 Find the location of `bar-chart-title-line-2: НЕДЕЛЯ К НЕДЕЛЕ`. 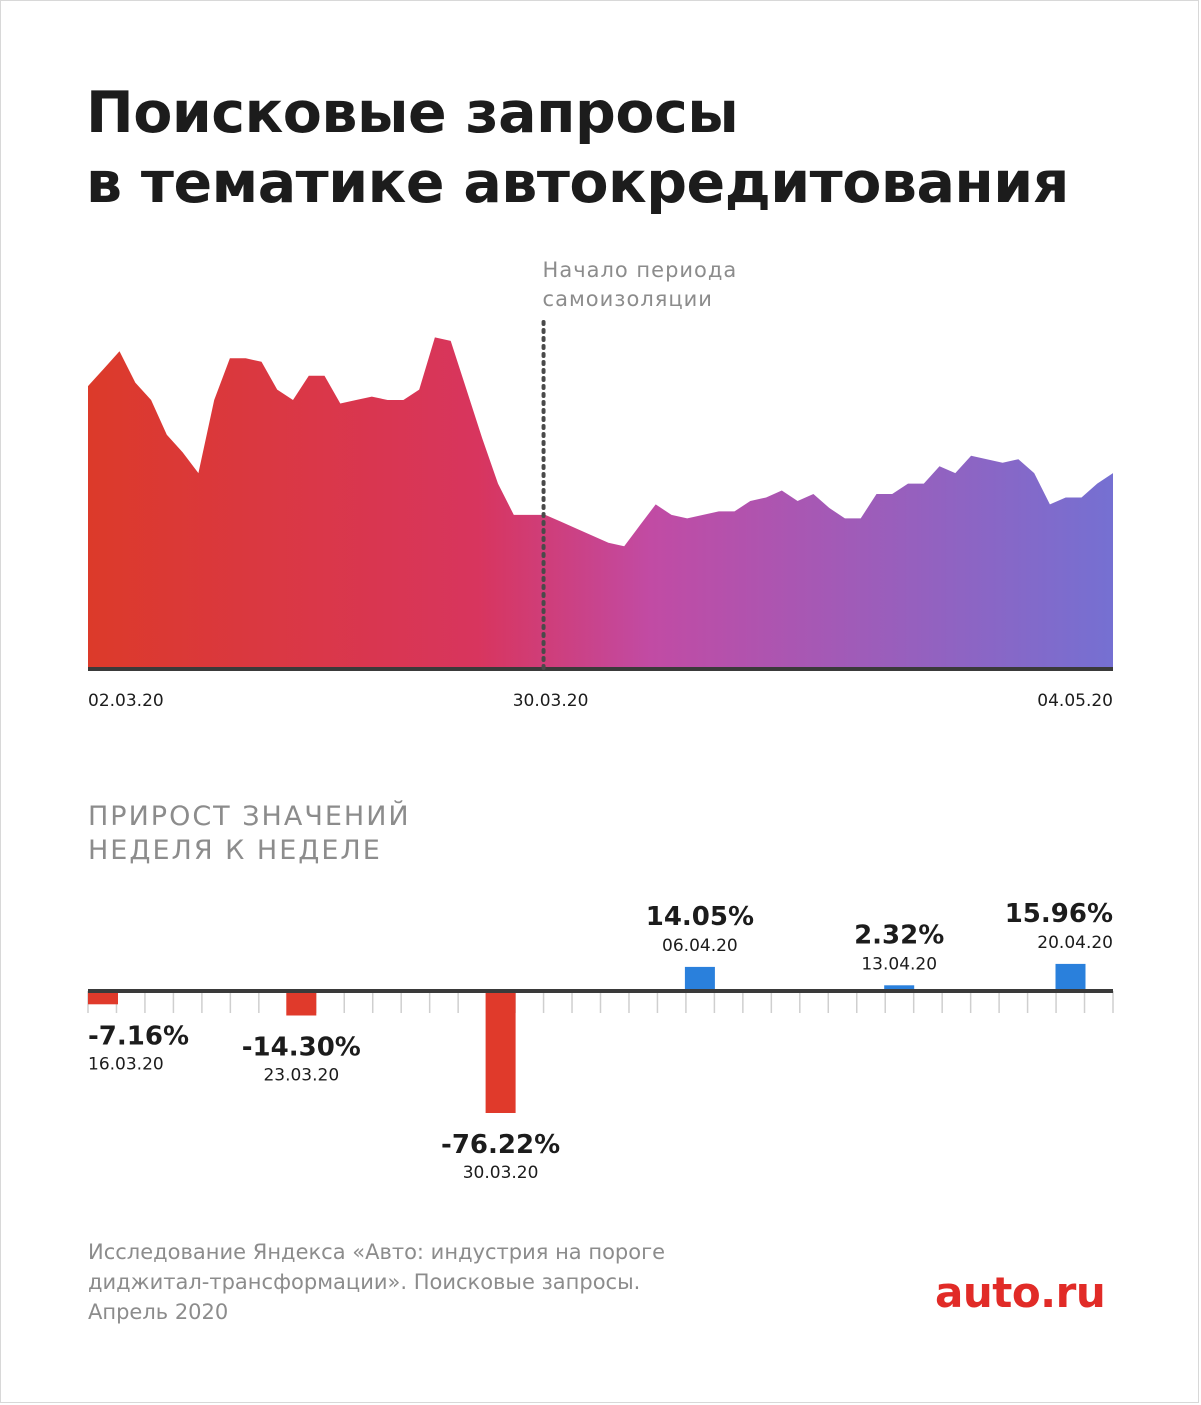

bar-chart-title-line-2: НЕДЕЛЯ К НЕДЕЛЕ is located at coordinates (235, 850).